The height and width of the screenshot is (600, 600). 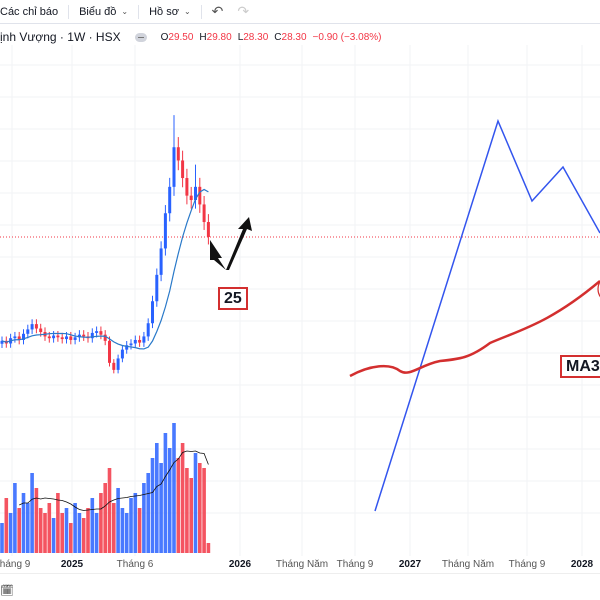 I want to click on open-value: 29.50, so click(x=181, y=37).